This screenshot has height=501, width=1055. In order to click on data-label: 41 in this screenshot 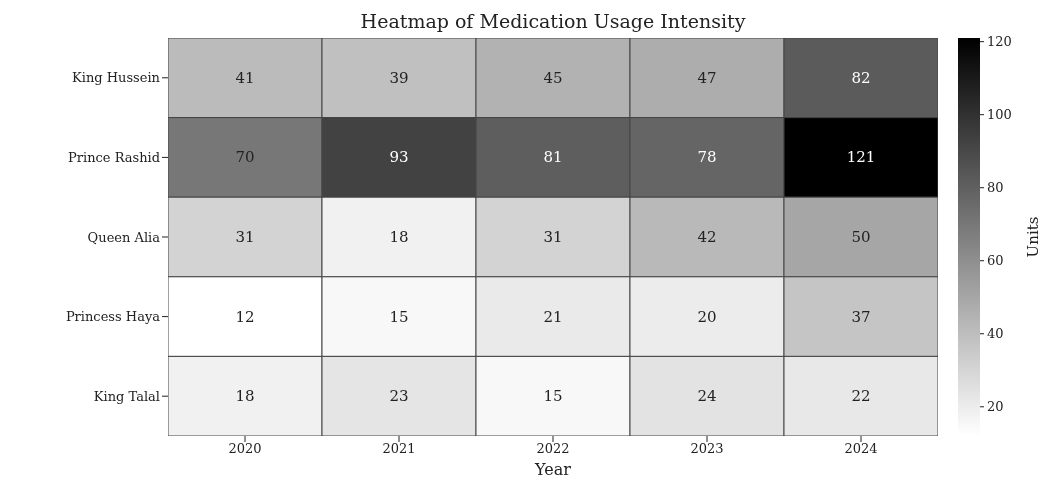, I will do `click(245, 77)`.